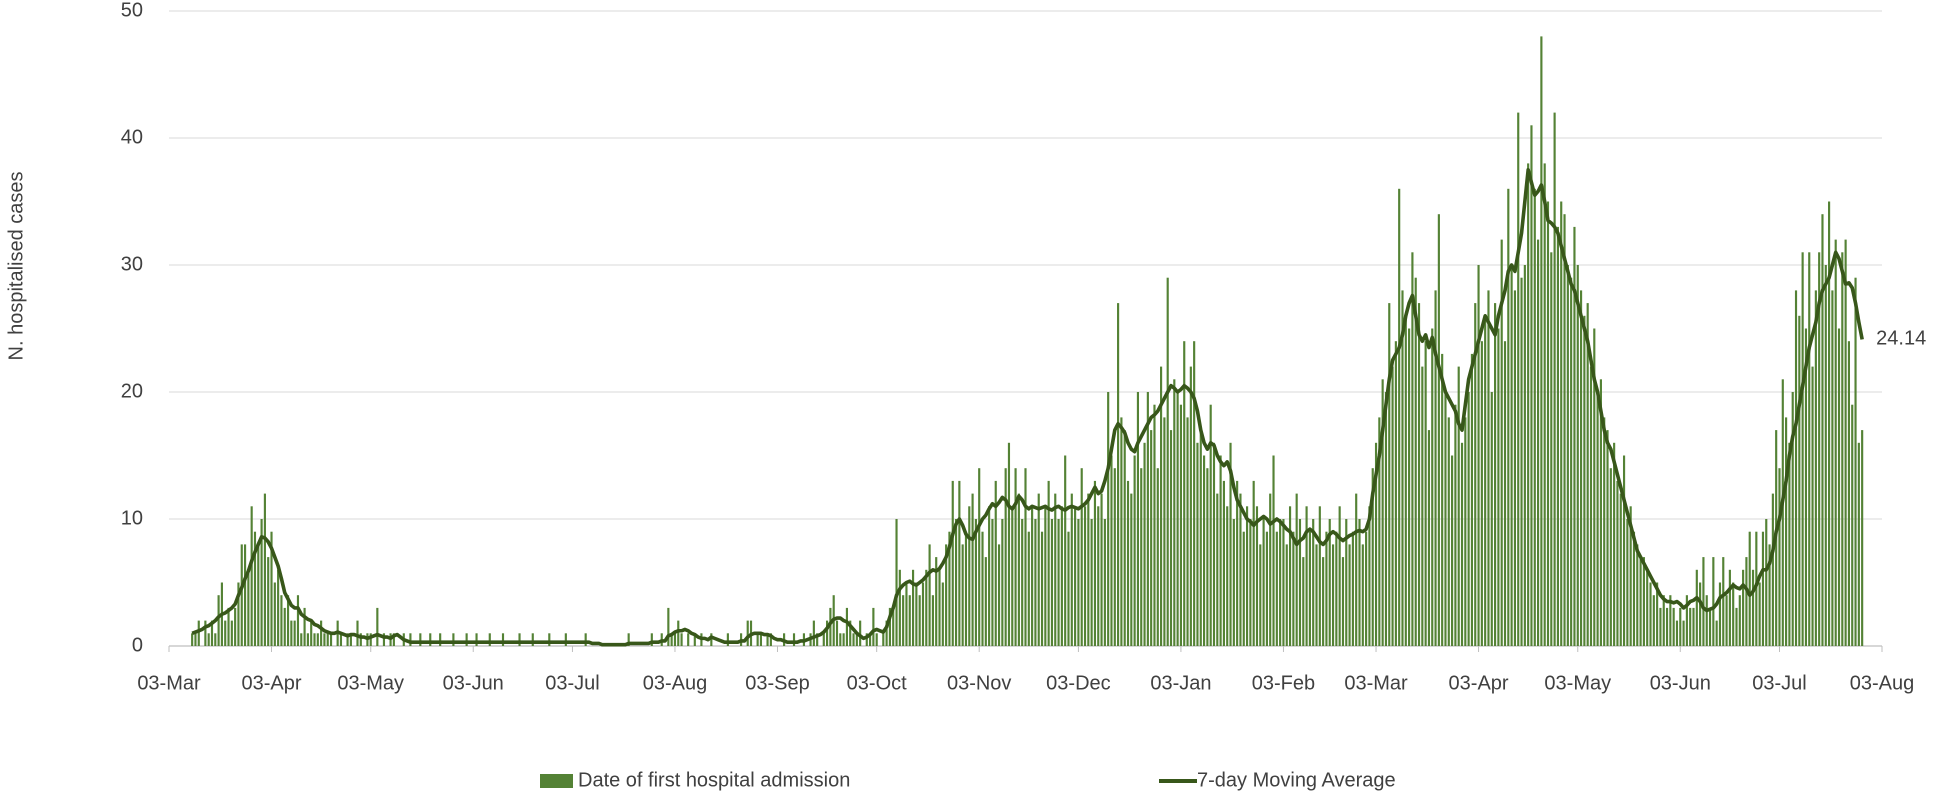 This screenshot has width=1939, height=798. Describe the element at coordinates (473, 683) in the screenshot. I see `x-tick-label: 03-Jun` at that location.